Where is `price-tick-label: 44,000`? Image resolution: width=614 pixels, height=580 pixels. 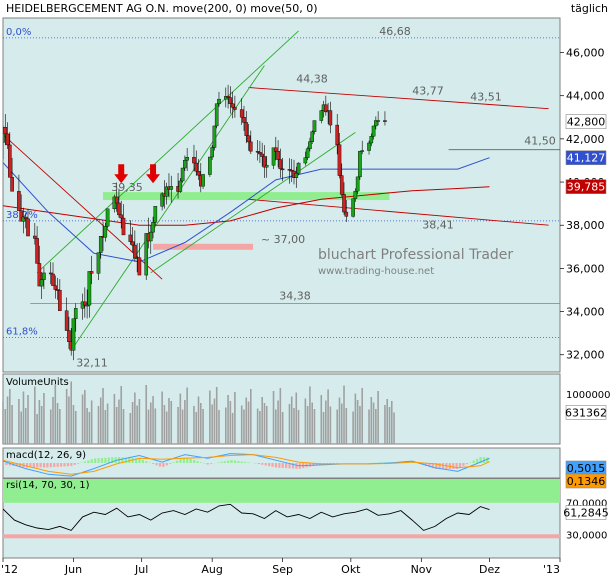 price-tick-label: 44,000 is located at coordinates (585, 96).